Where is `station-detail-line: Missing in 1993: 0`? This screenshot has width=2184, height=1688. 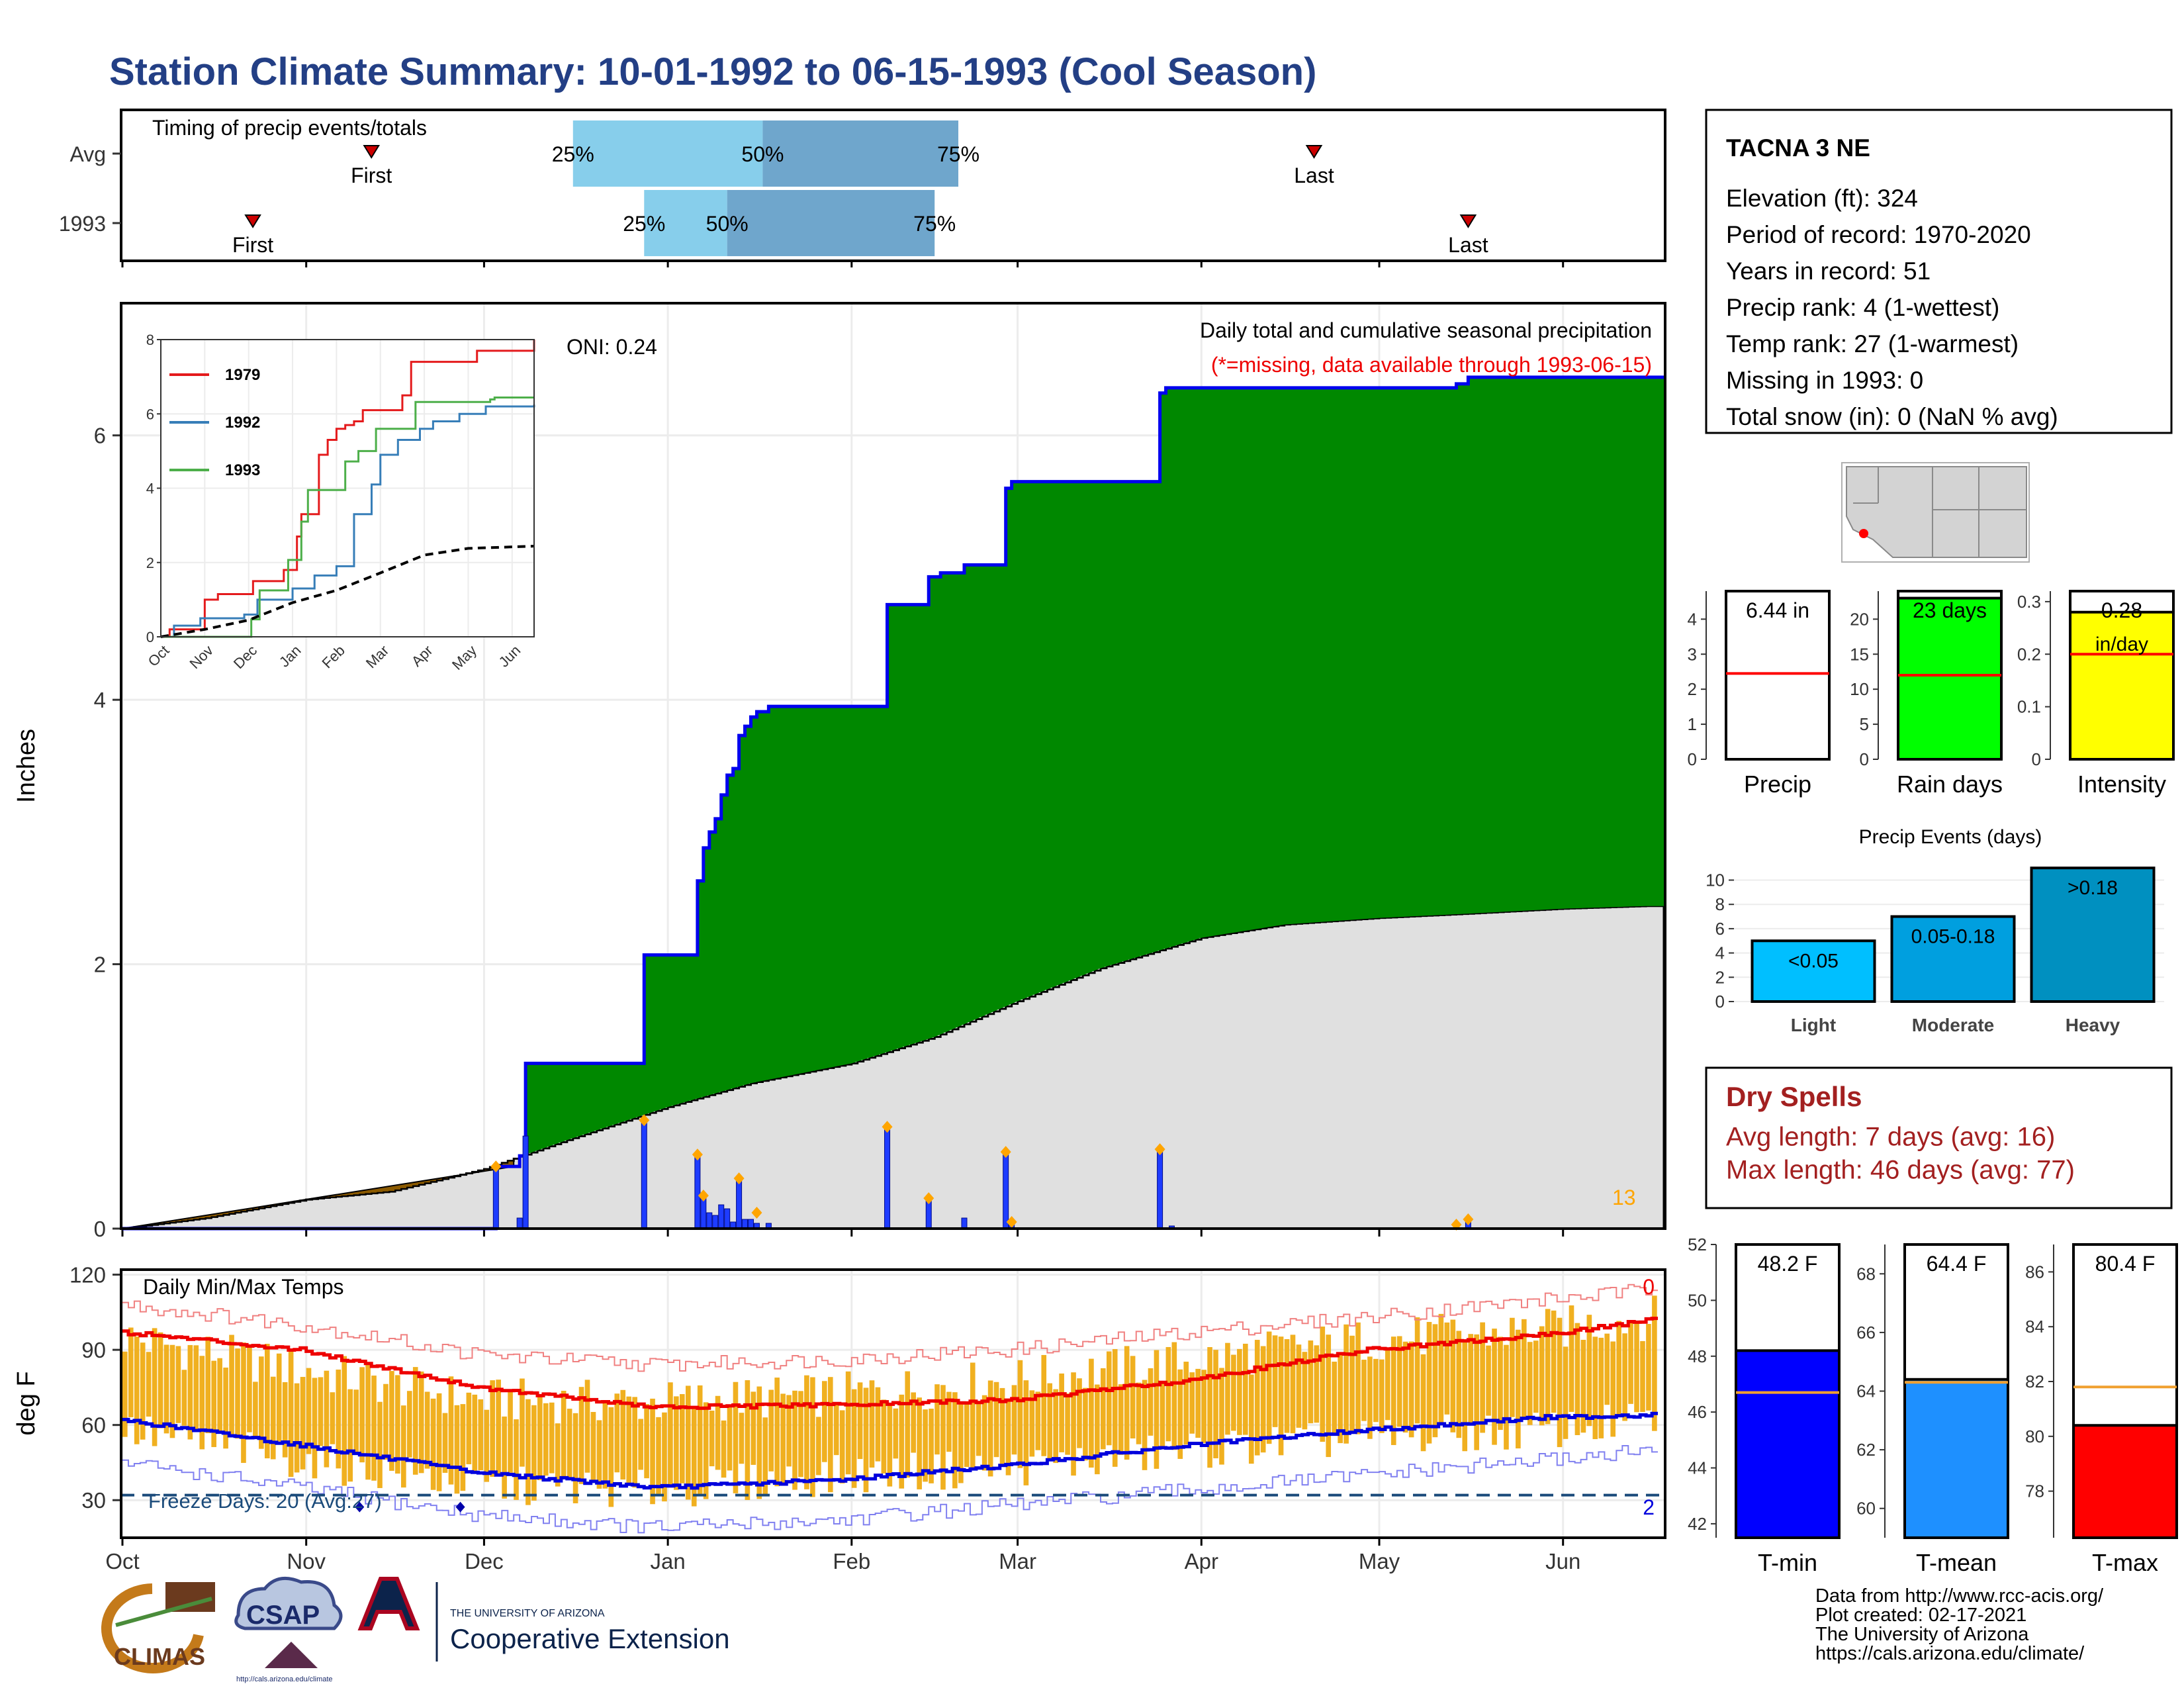 station-detail-line: Missing in 1993: 0 is located at coordinates (1824, 380).